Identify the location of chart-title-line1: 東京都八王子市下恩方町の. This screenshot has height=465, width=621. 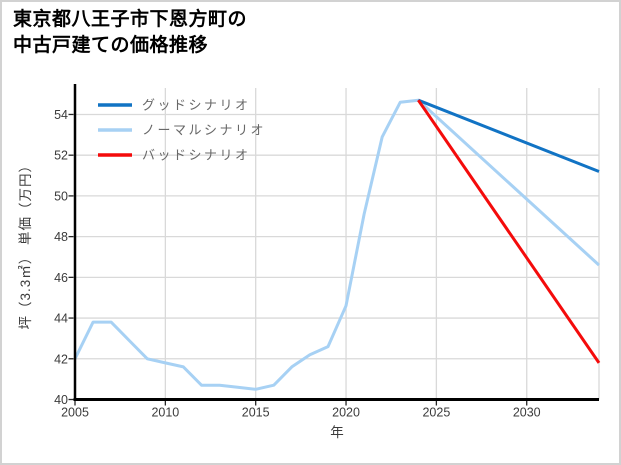
(130, 19).